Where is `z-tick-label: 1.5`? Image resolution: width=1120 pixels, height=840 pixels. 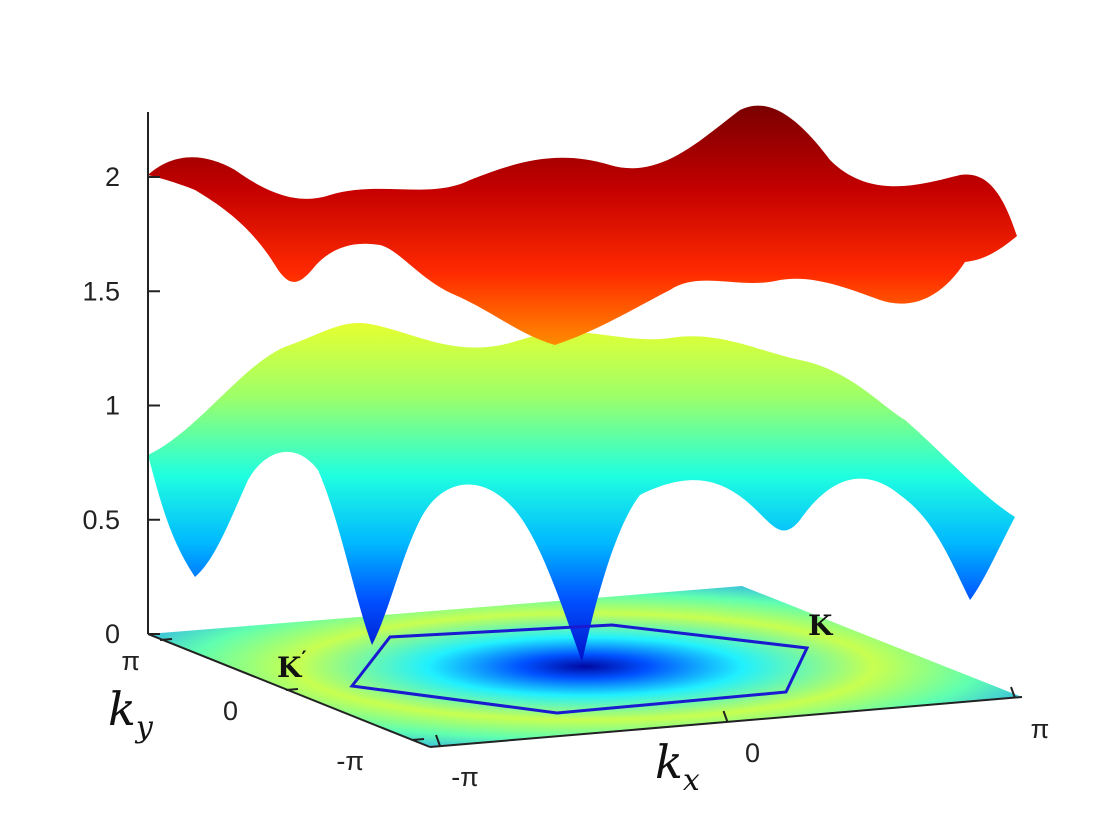
z-tick-label: 1.5 is located at coordinates (101, 291).